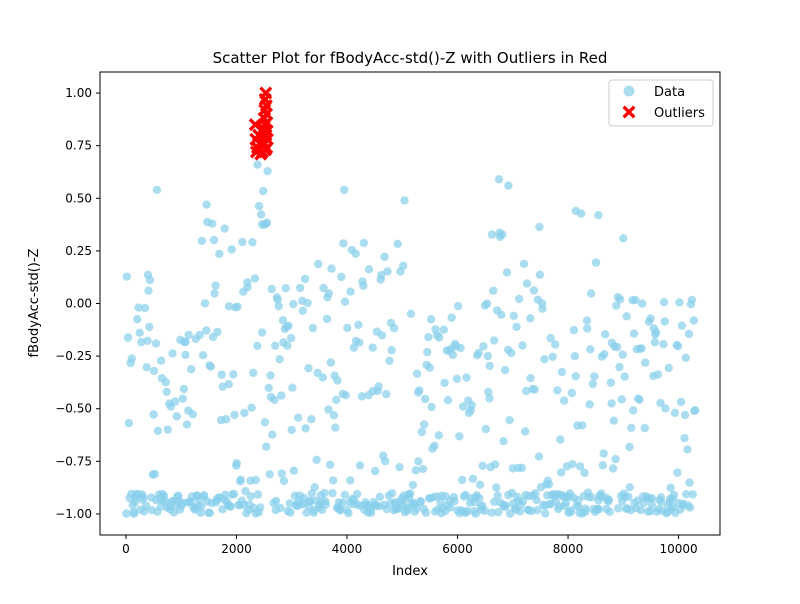 This screenshot has height=604, width=800. Describe the element at coordinates (78, 93) in the screenshot. I see `y-tick-label: 1.00` at that location.